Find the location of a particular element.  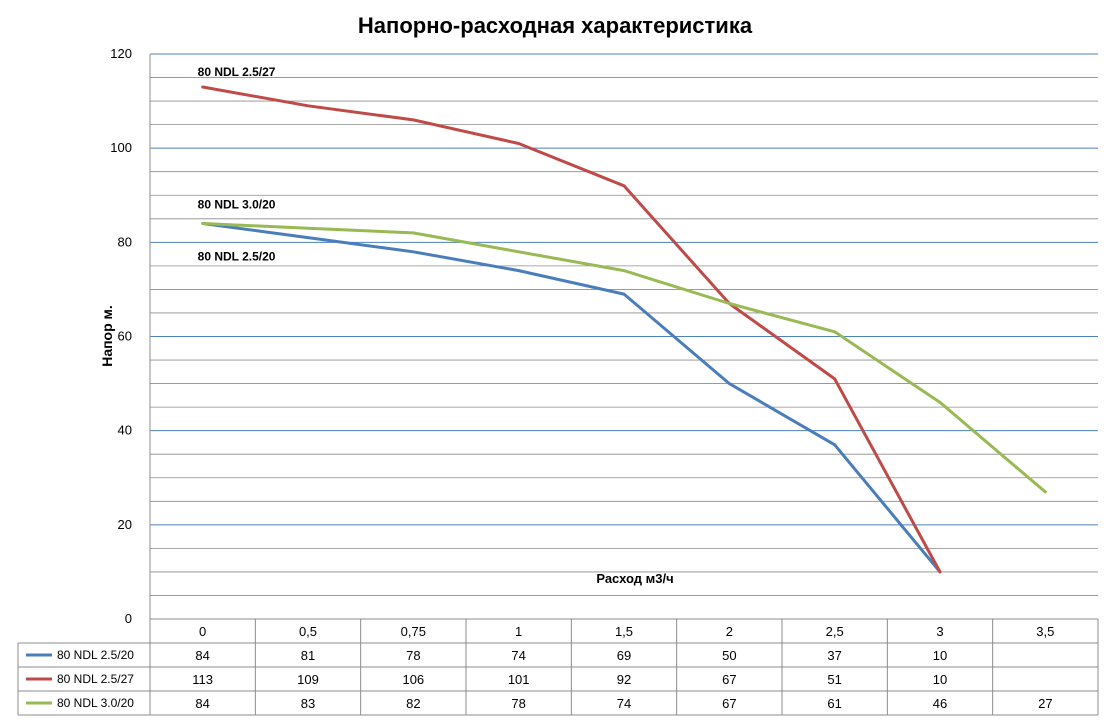

table-cell-value: 106 is located at coordinates (413, 679).